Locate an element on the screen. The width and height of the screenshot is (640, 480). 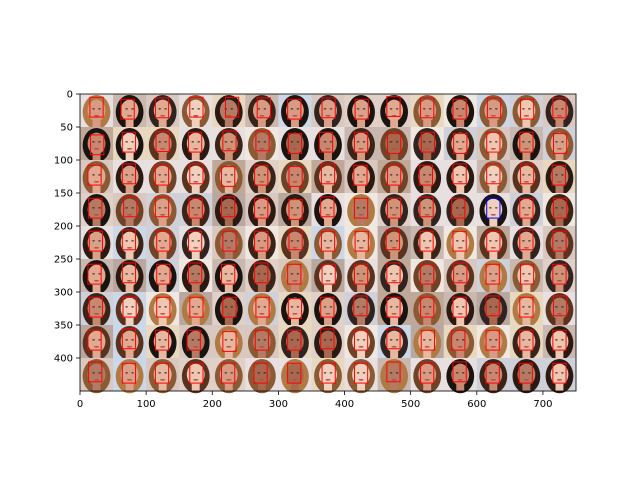
x-tick-label: 700 is located at coordinates (542, 404).